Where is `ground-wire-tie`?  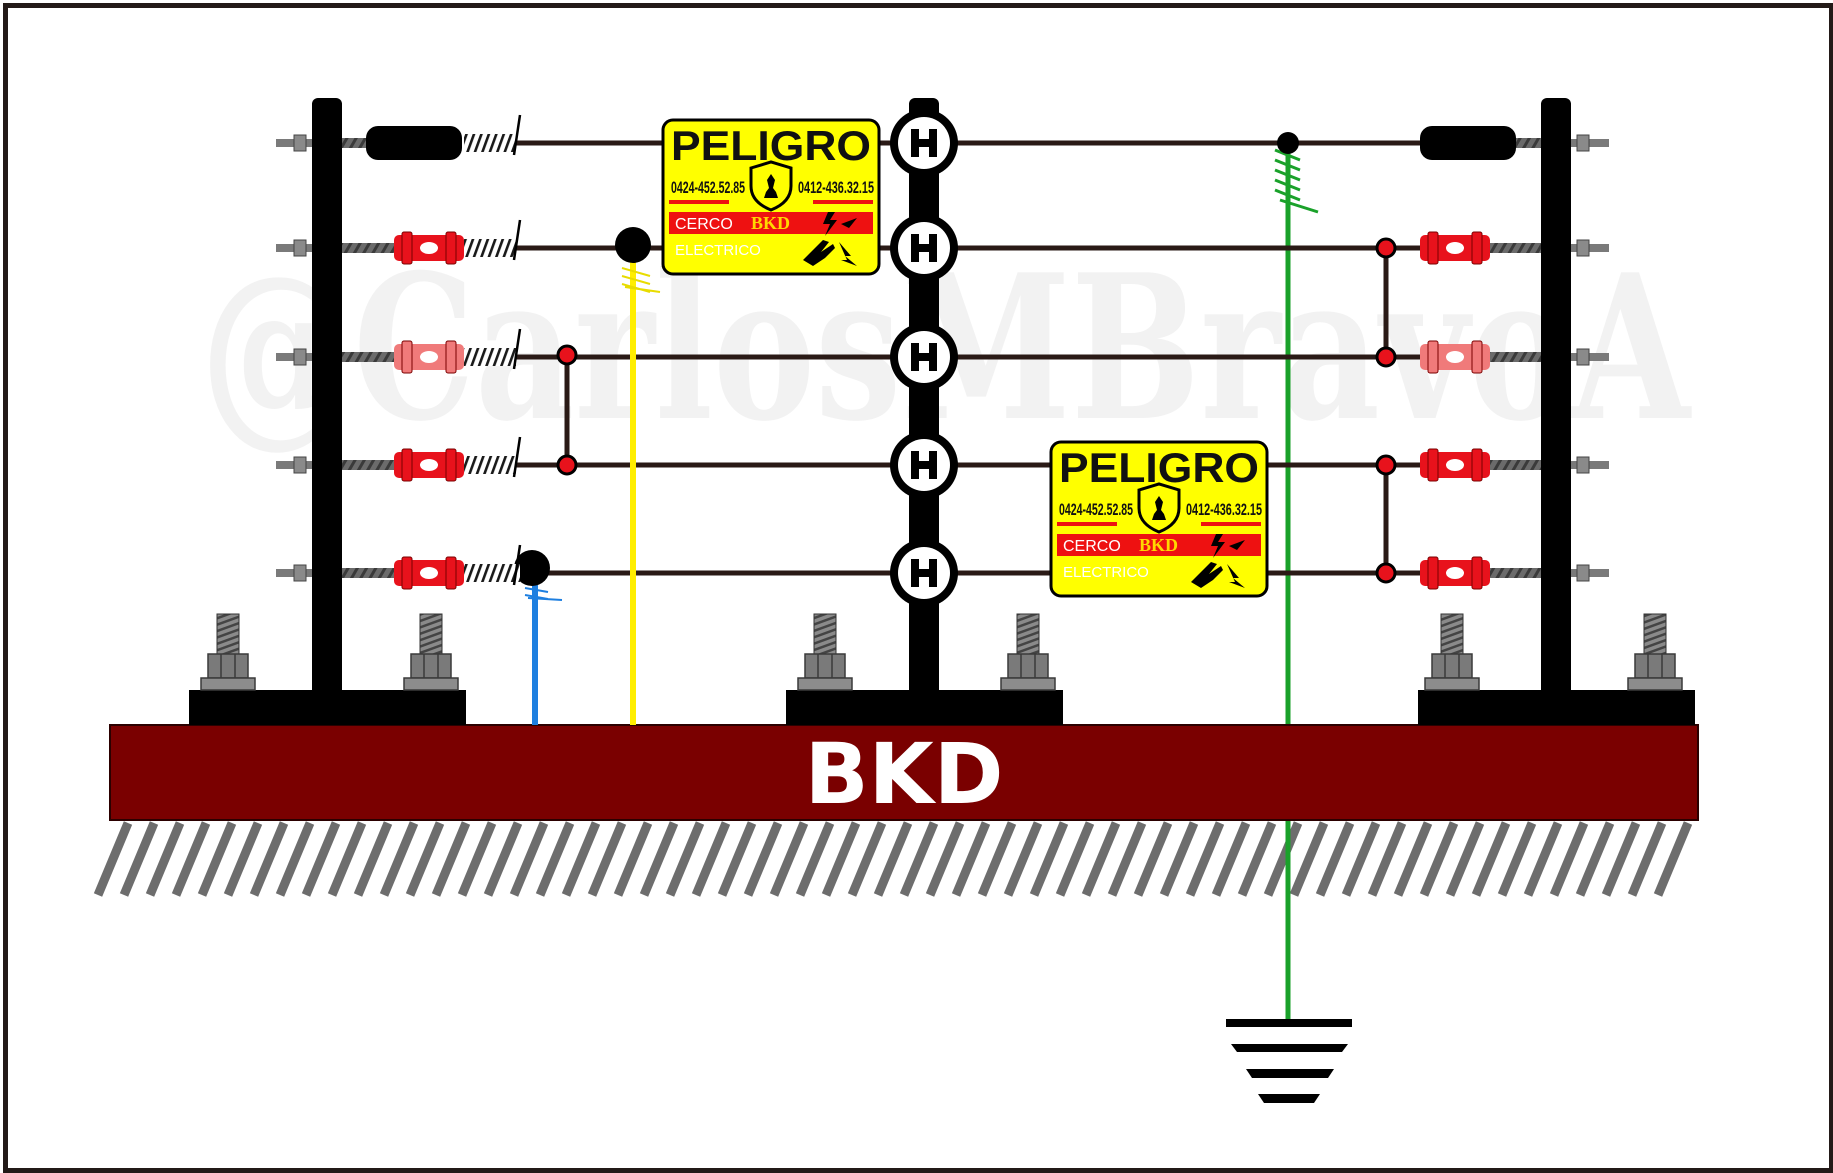 ground-wire-tie is located at coordinates (1296, 173).